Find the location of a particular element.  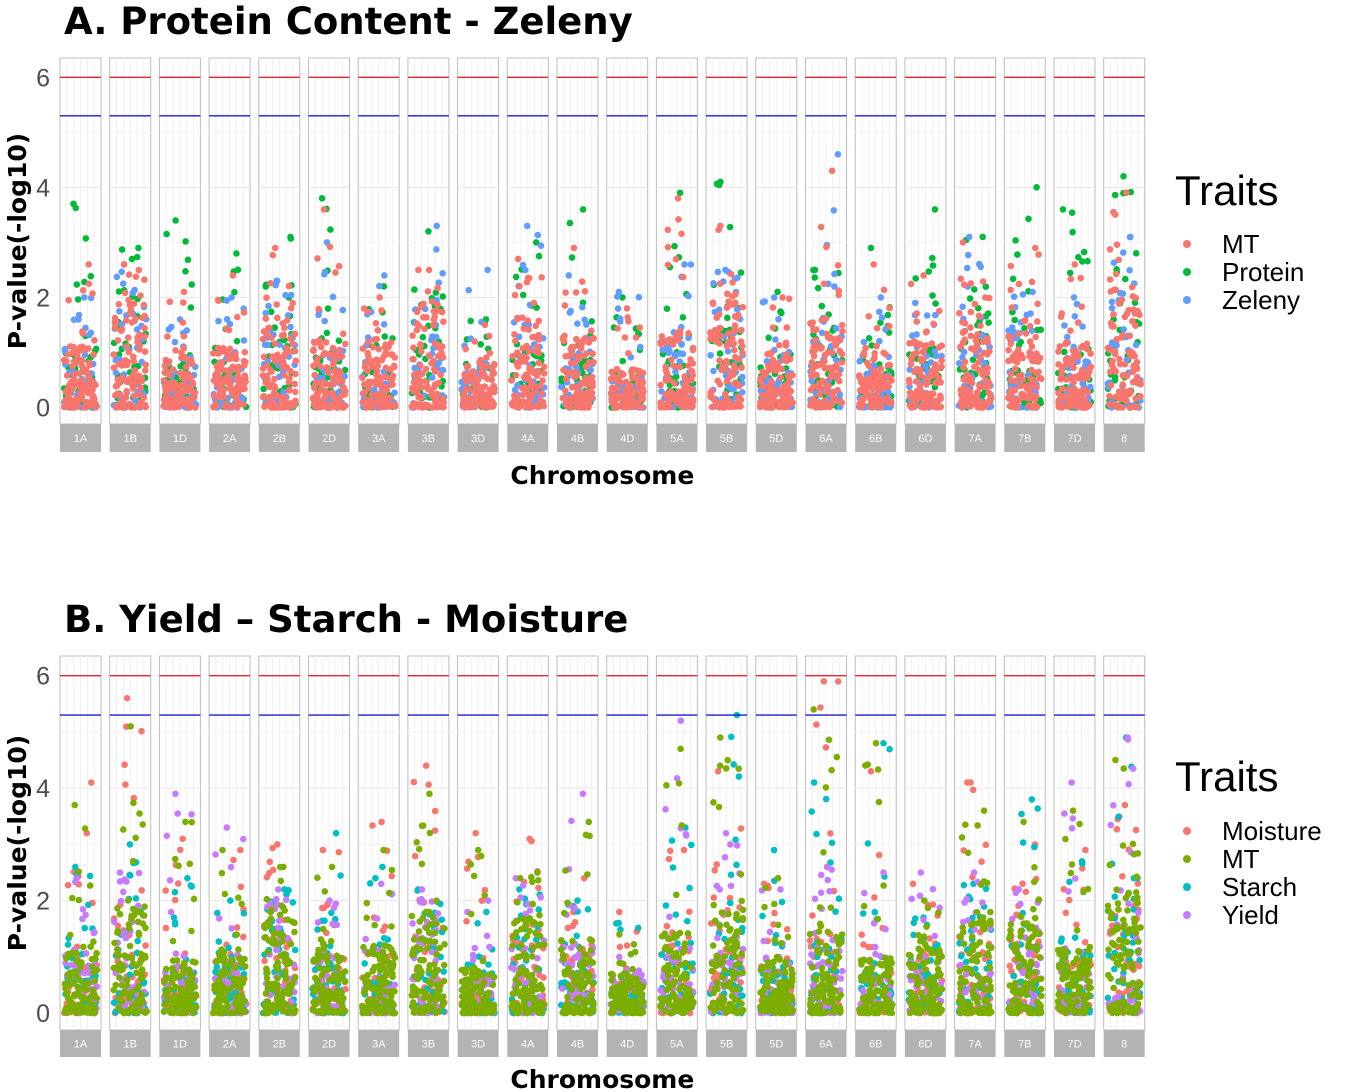

facet-6d: 6D is located at coordinates (925, 254).